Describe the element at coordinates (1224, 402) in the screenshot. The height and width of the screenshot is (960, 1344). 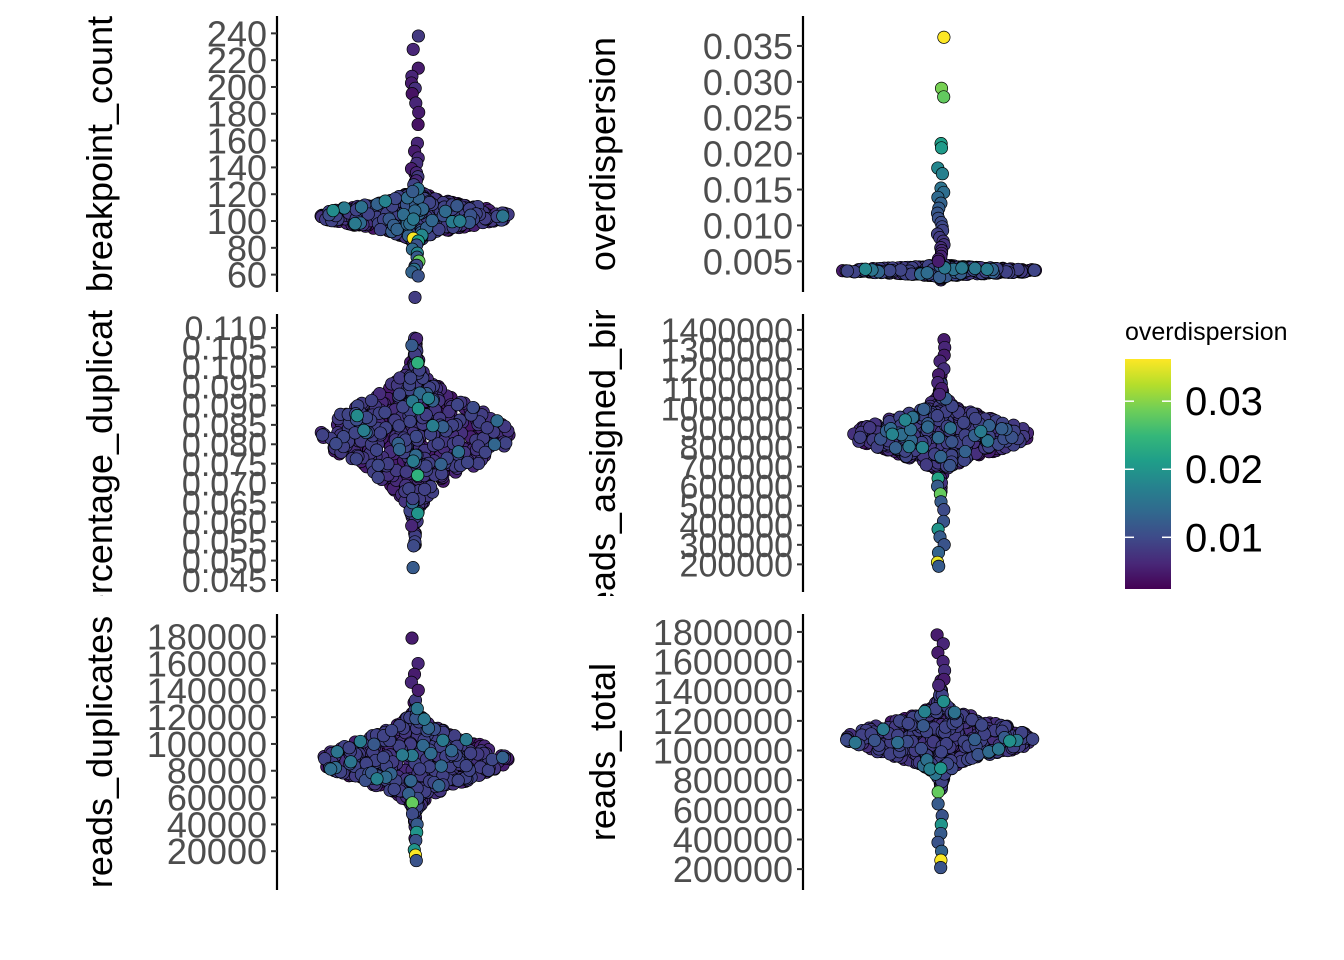
I see `legend-label: 0.03` at that location.